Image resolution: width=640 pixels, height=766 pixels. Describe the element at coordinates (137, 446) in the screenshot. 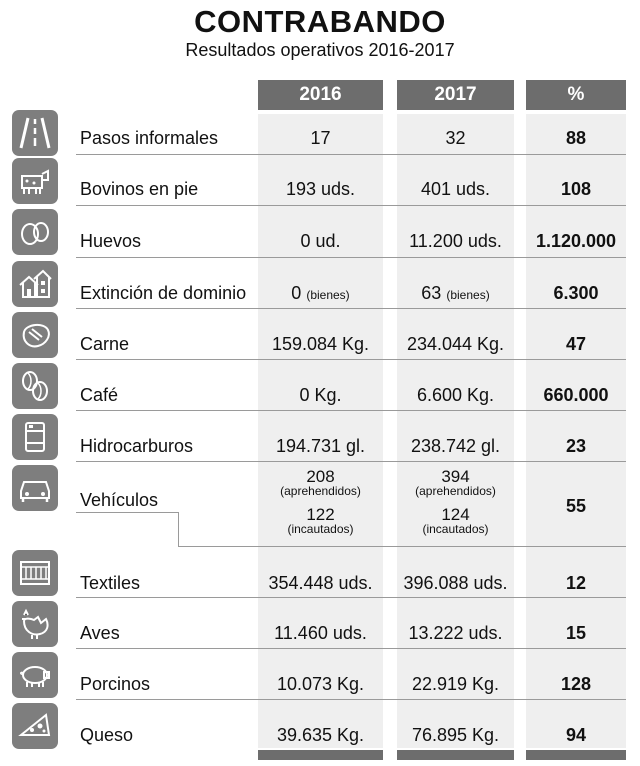

I see `row-label: Hidrocarburos` at that location.